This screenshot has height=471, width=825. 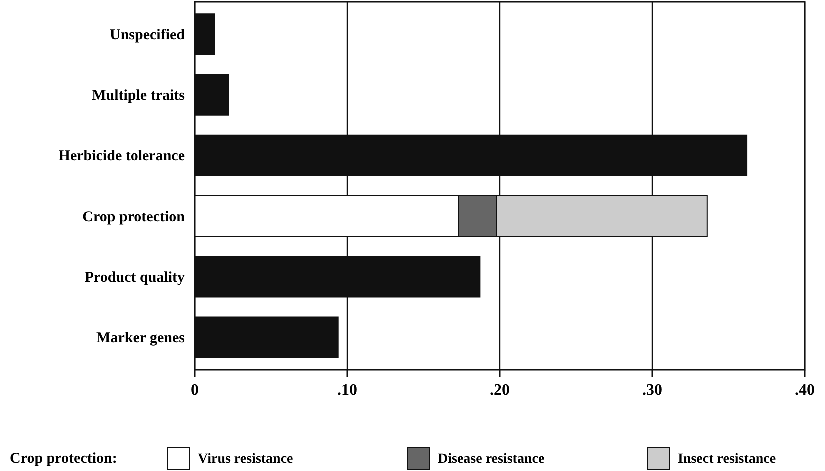 I want to click on legend-title: Crop protection:, so click(x=64, y=459).